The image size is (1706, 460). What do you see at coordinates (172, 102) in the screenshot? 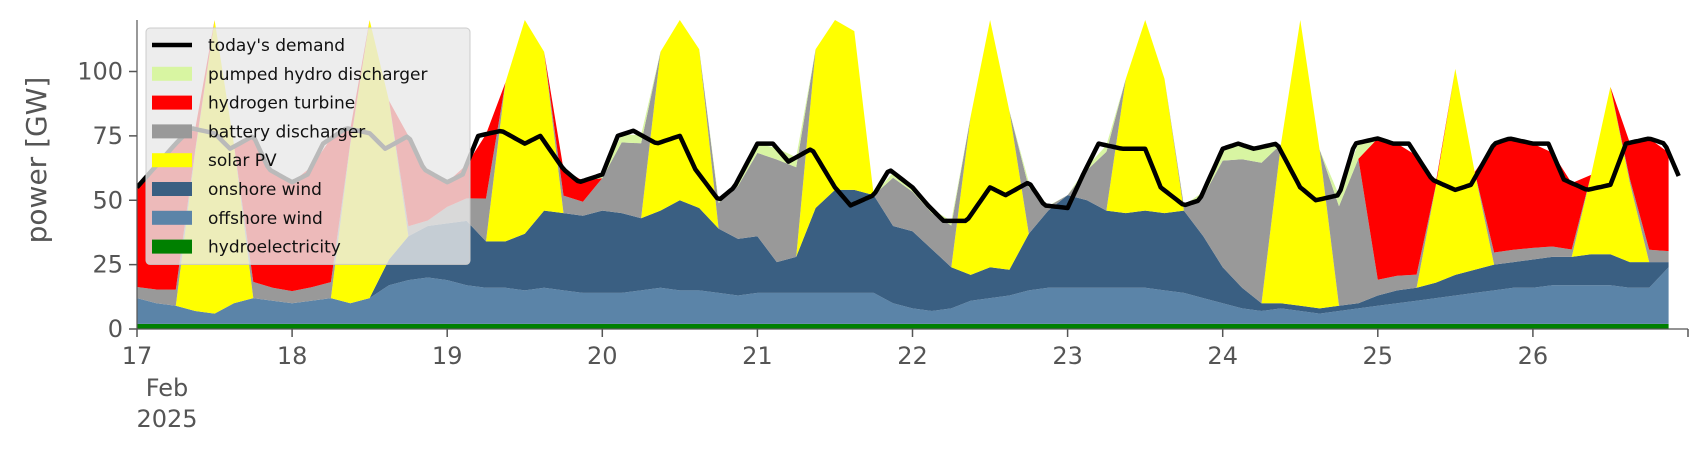
I see `legend-swatch-hydrogen-turbine` at bounding box center [172, 102].